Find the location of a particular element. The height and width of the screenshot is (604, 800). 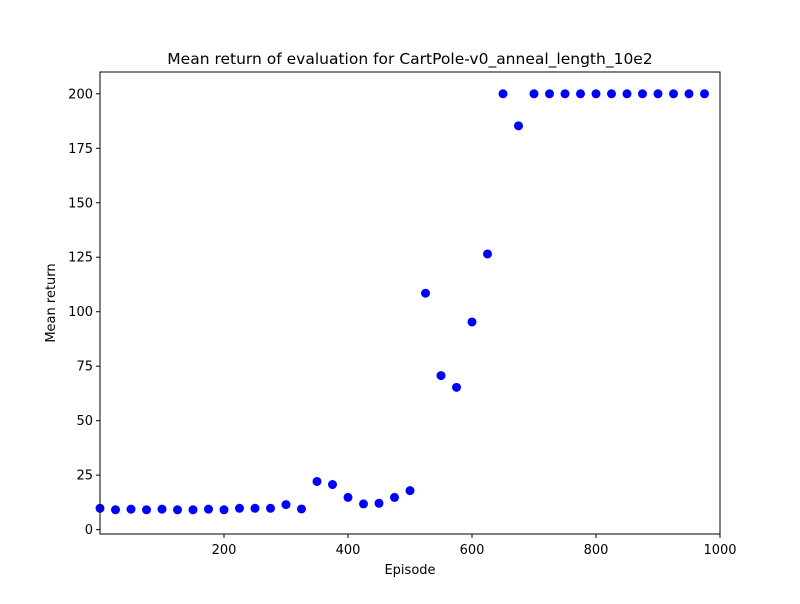

x-tick-label: 800 is located at coordinates (596, 550).